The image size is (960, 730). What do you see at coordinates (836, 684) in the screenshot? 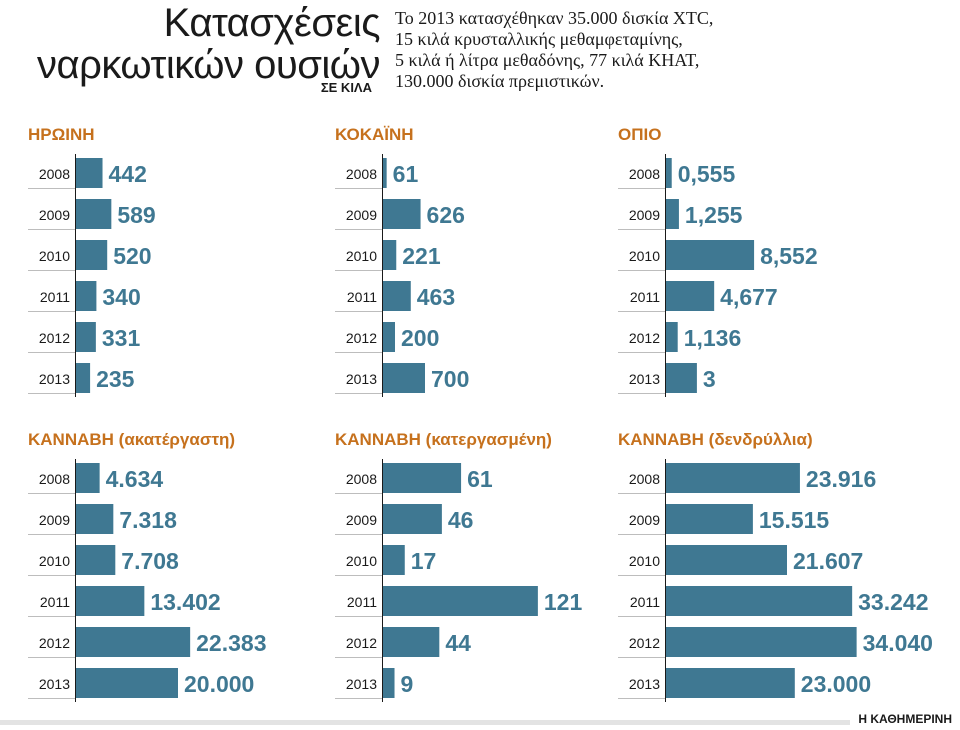
I see `value-label: 23.000` at bounding box center [836, 684].